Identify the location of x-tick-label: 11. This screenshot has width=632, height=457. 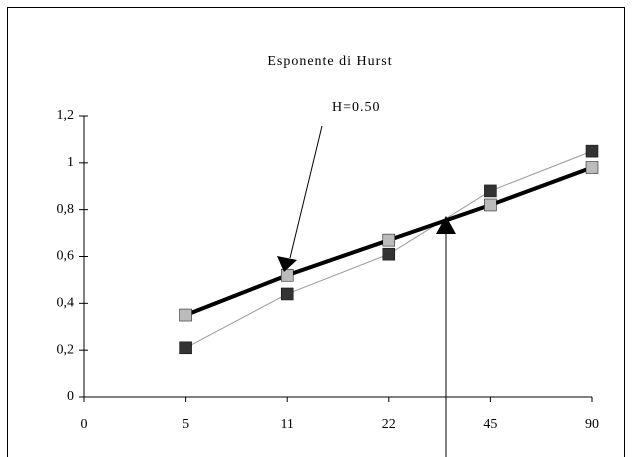
(286, 424).